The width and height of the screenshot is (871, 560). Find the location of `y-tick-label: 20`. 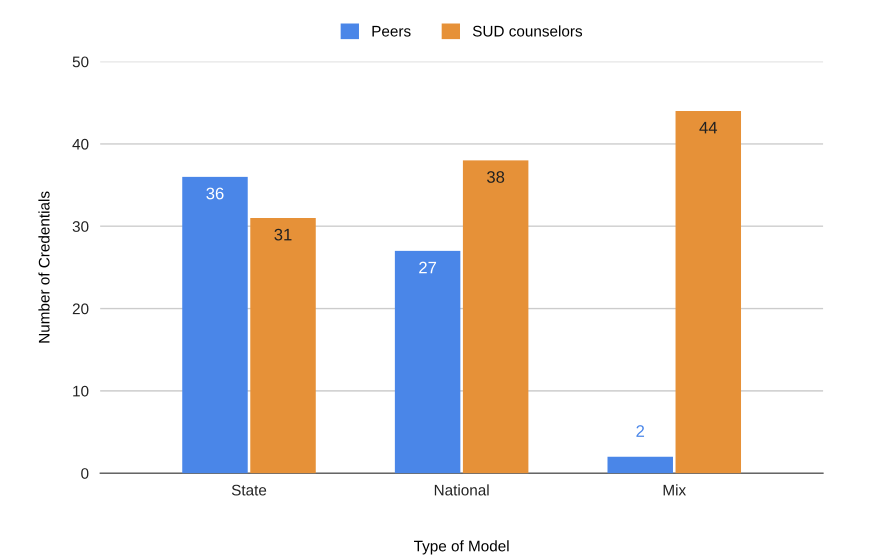

y-tick-label: 20 is located at coordinates (80, 308).